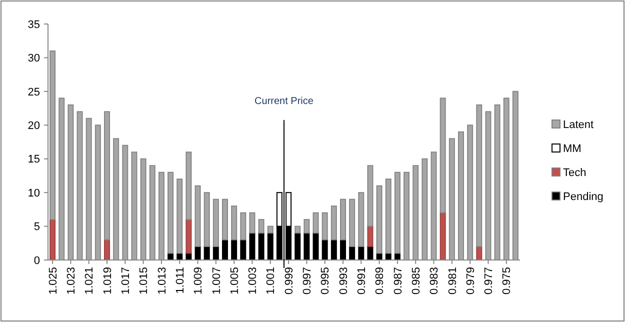  Describe the element at coordinates (253, 281) in the screenshot. I see `x-tick-label: 1.003` at that location.